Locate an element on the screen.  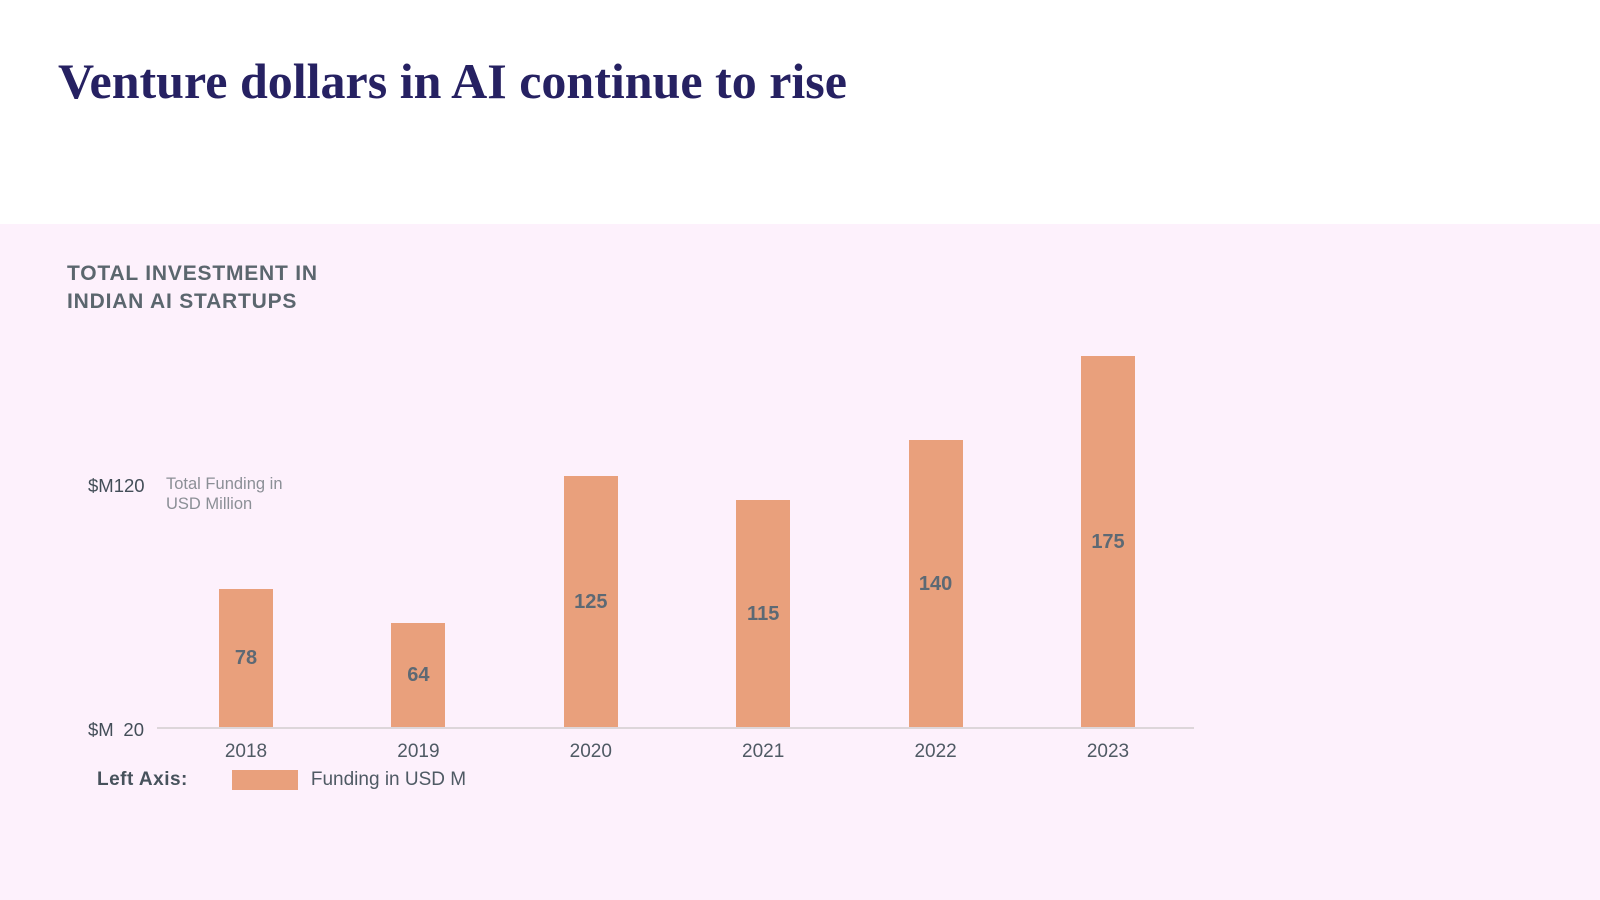
chart-section-title-line2: INDIAN AI STARTUPS is located at coordinates (182, 301).